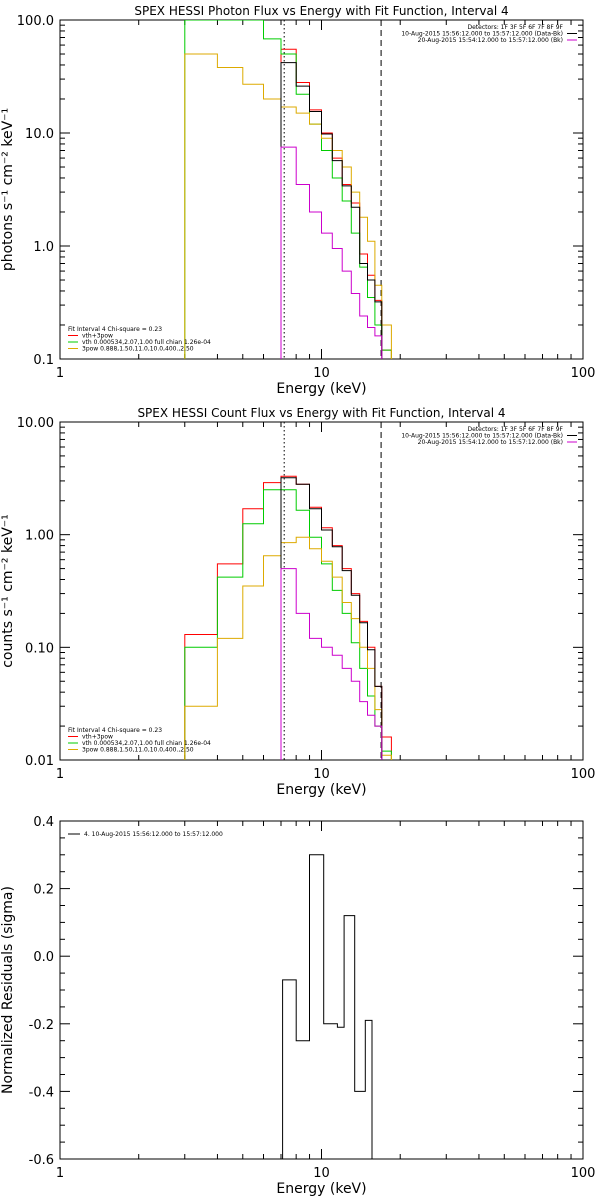  Describe the element at coordinates (43, 890) in the screenshot. I see `y-tick-label: 0.2` at that location.